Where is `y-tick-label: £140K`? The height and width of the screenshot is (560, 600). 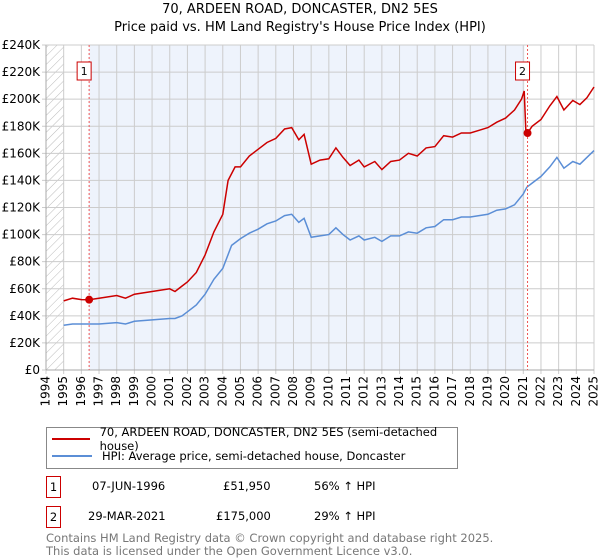 y-tick-label: £140K is located at coordinates (22, 180).